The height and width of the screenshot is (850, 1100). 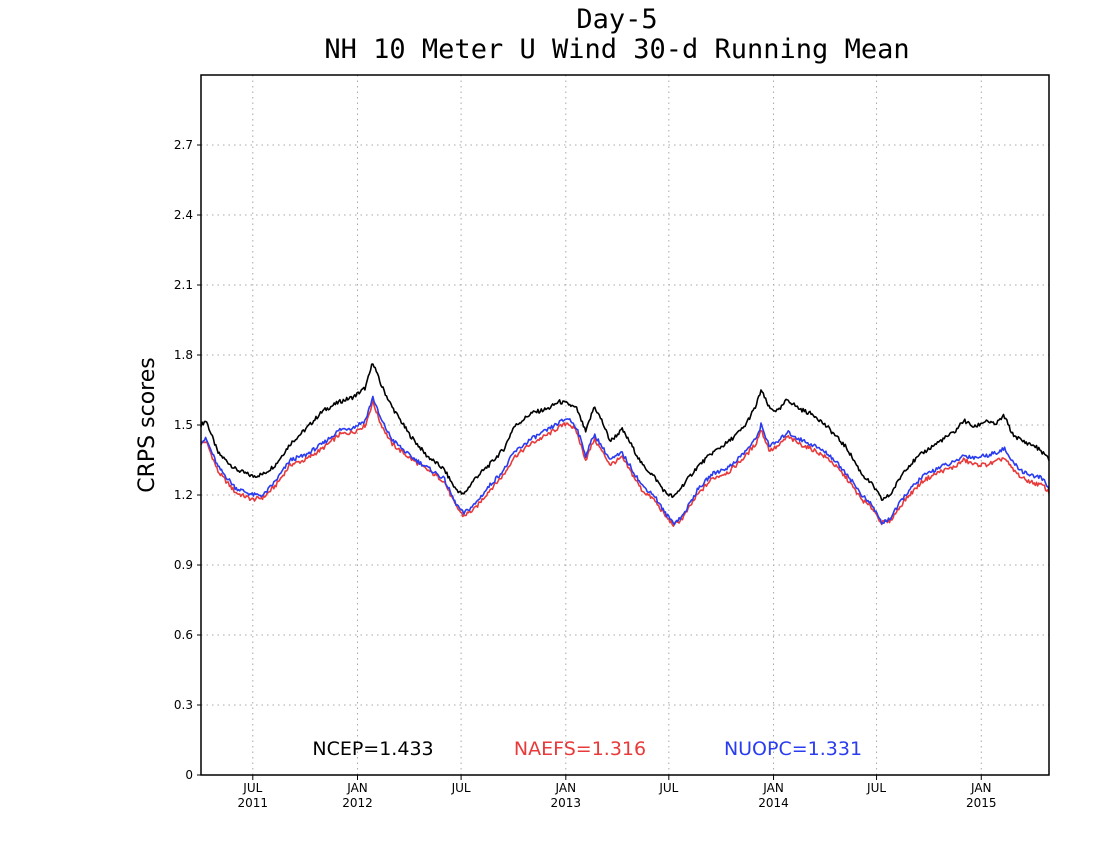 I want to click on series-line-naefs, so click(x=625, y=463).